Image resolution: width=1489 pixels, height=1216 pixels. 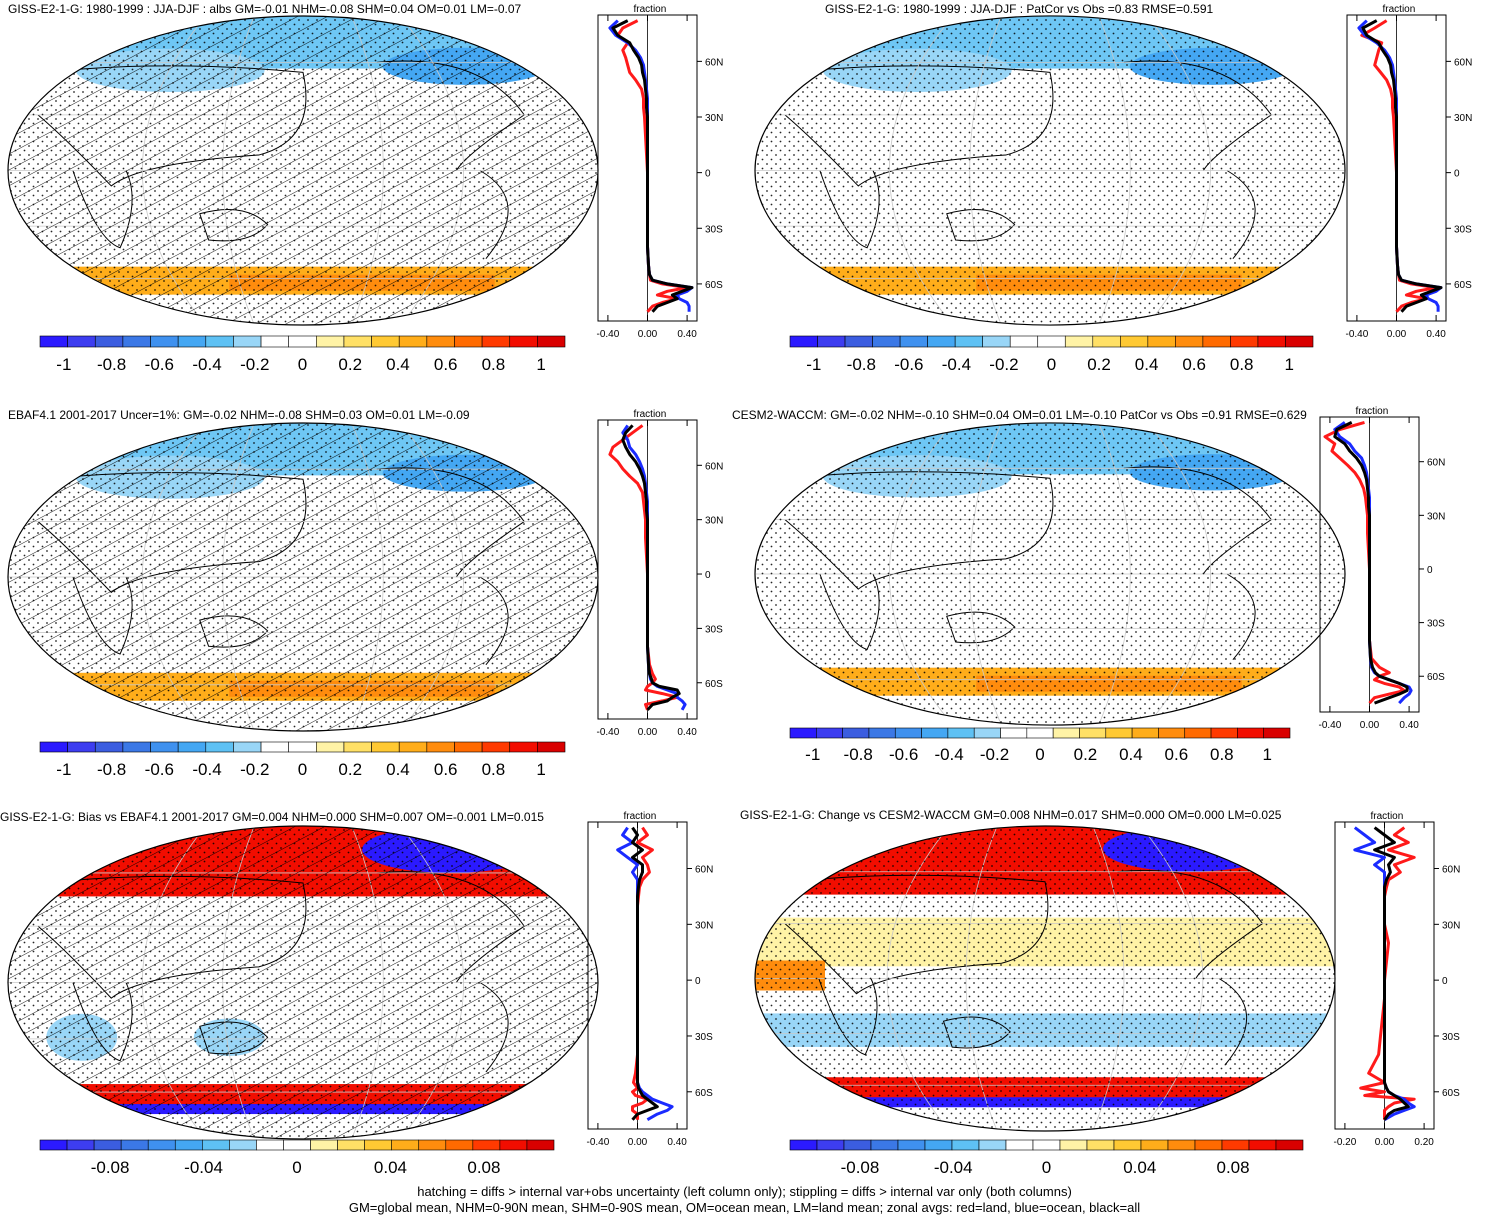 What do you see at coordinates (297, 1158) in the screenshot?
I see `colorbar: -0.08 -0.04 0 0.04 0.08` at bounding box center [297, 1158].